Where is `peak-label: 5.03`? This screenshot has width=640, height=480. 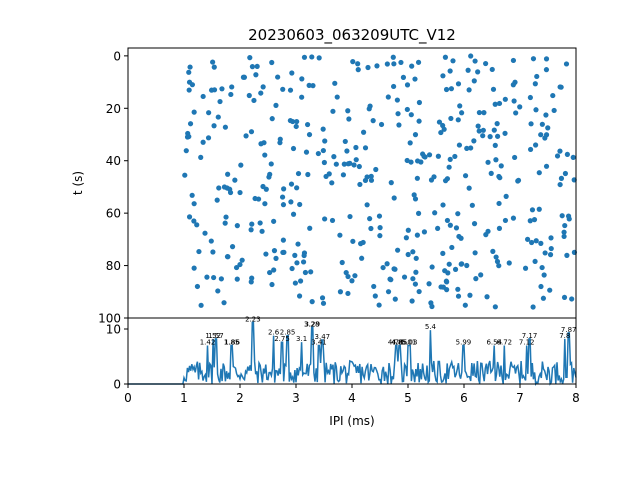 peak-label: 5.03 is located at coordinates (410, 343).